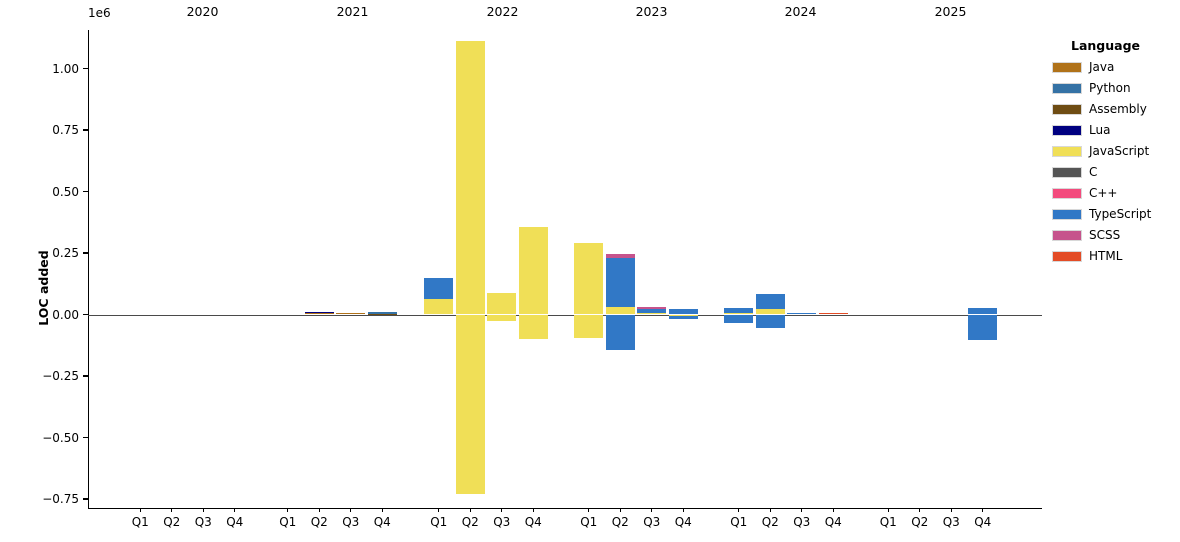 The height and width of the screenshot is (542, 1180). What do you see at coordinates (651, 11) in the screenshot?
I see `year-label: 2023` at bounding box center [651, 11].